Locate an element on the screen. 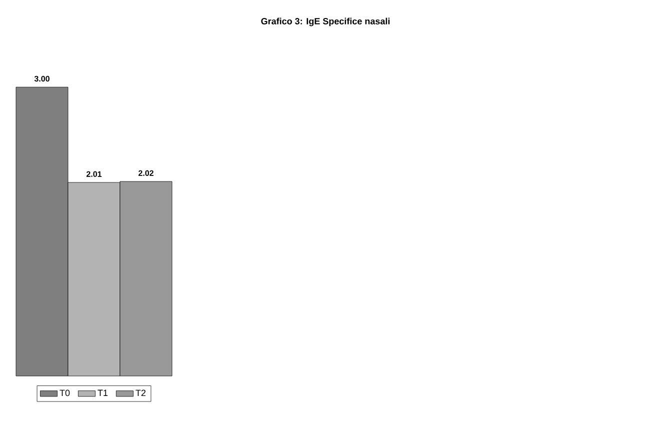 This screenshot has width=651, height=424. data-label: 2.02 is located at coordinates (146, 173).